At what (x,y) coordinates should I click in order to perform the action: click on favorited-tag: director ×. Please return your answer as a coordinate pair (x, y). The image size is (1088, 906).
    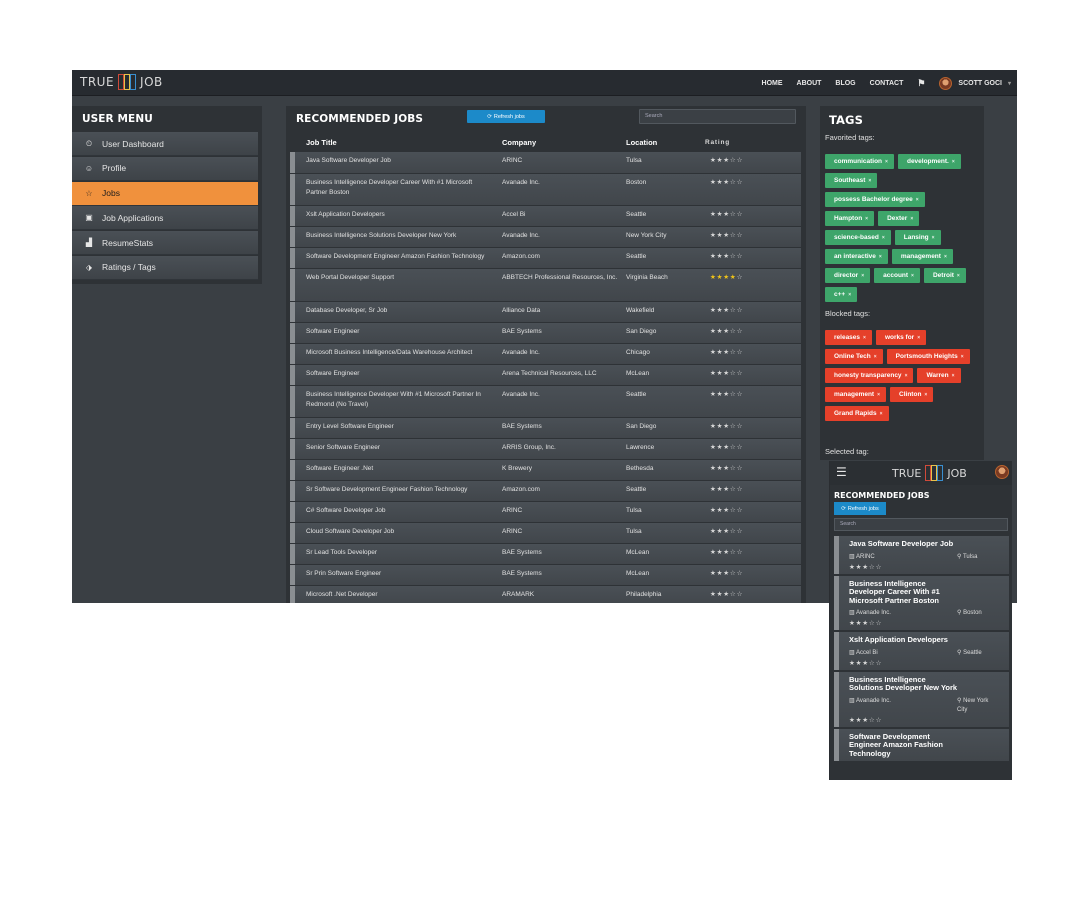
    Looking at the image, I should click on (848, 275).